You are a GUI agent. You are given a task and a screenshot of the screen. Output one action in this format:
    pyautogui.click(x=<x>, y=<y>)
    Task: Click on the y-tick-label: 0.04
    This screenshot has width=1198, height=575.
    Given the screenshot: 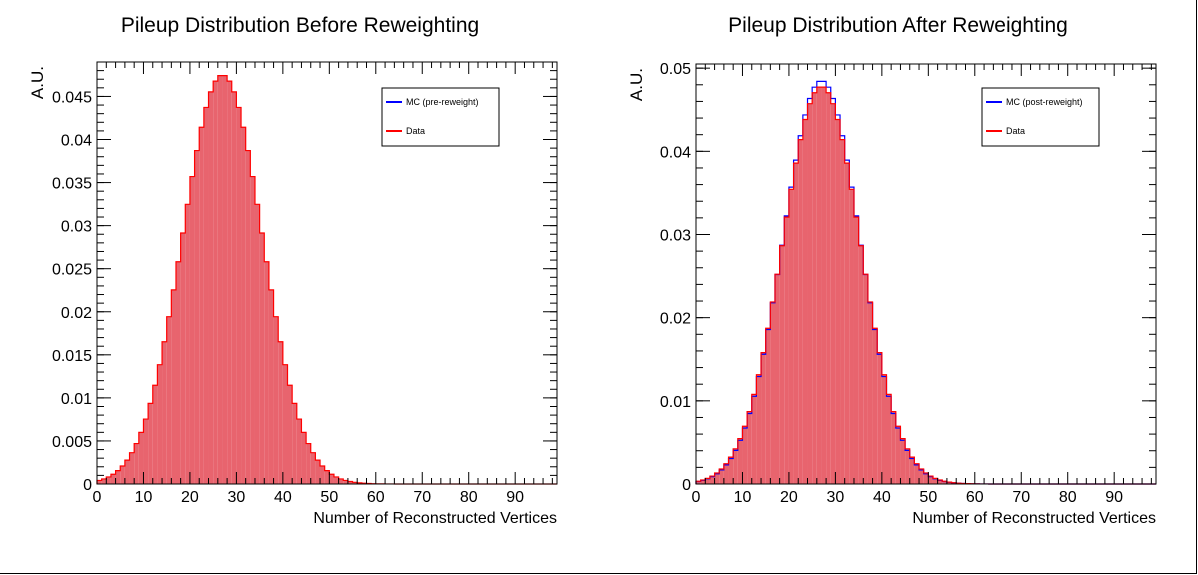 What is the action you would take?
    pyautogui.click(x=675, y=152)
    